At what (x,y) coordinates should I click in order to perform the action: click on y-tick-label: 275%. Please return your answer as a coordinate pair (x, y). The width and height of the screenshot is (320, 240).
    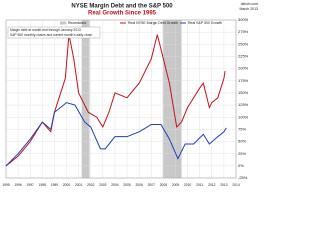
    Looking at the image, I should click on (243, 31).